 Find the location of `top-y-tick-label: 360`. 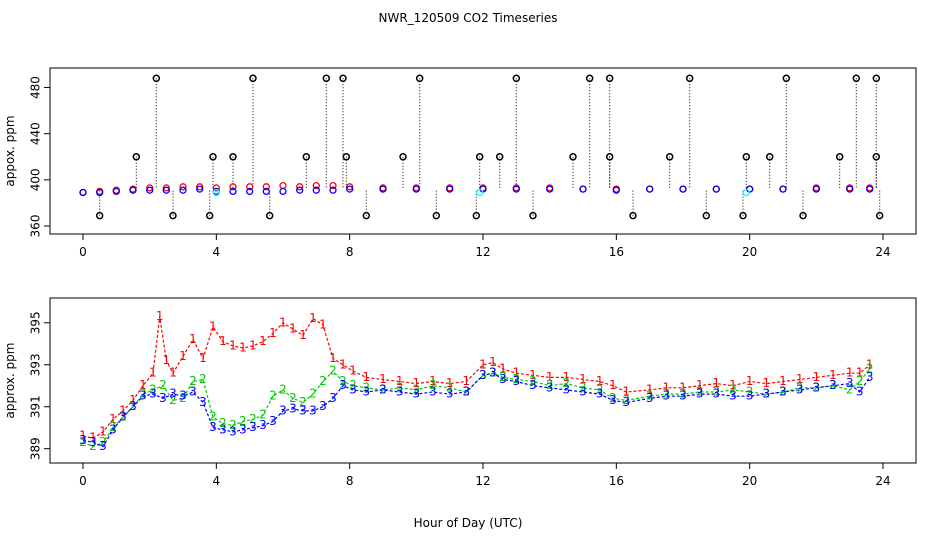

top-y-tick-label: 360 is located at coordinates (36, 226).